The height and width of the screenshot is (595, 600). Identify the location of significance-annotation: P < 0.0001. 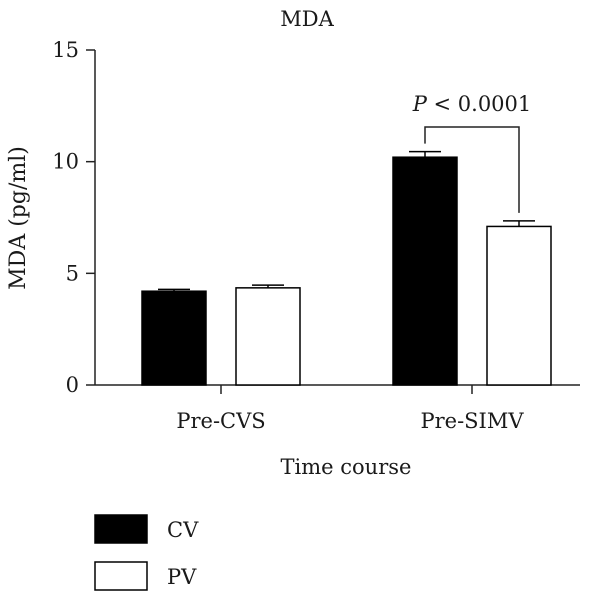
(472, 152).